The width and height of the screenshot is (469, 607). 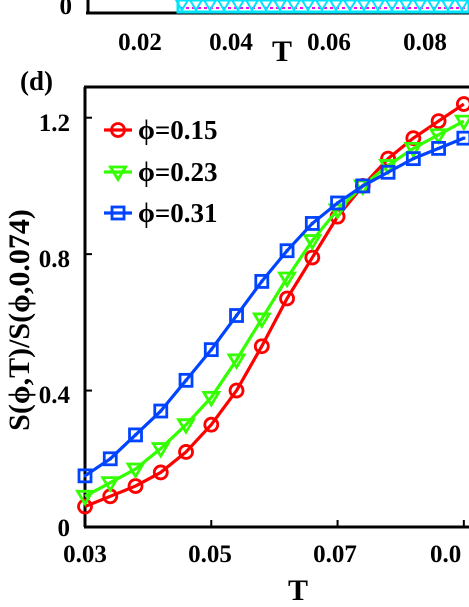 I want to click on y-tick-label-0: 0, so click(x=64, y=528).